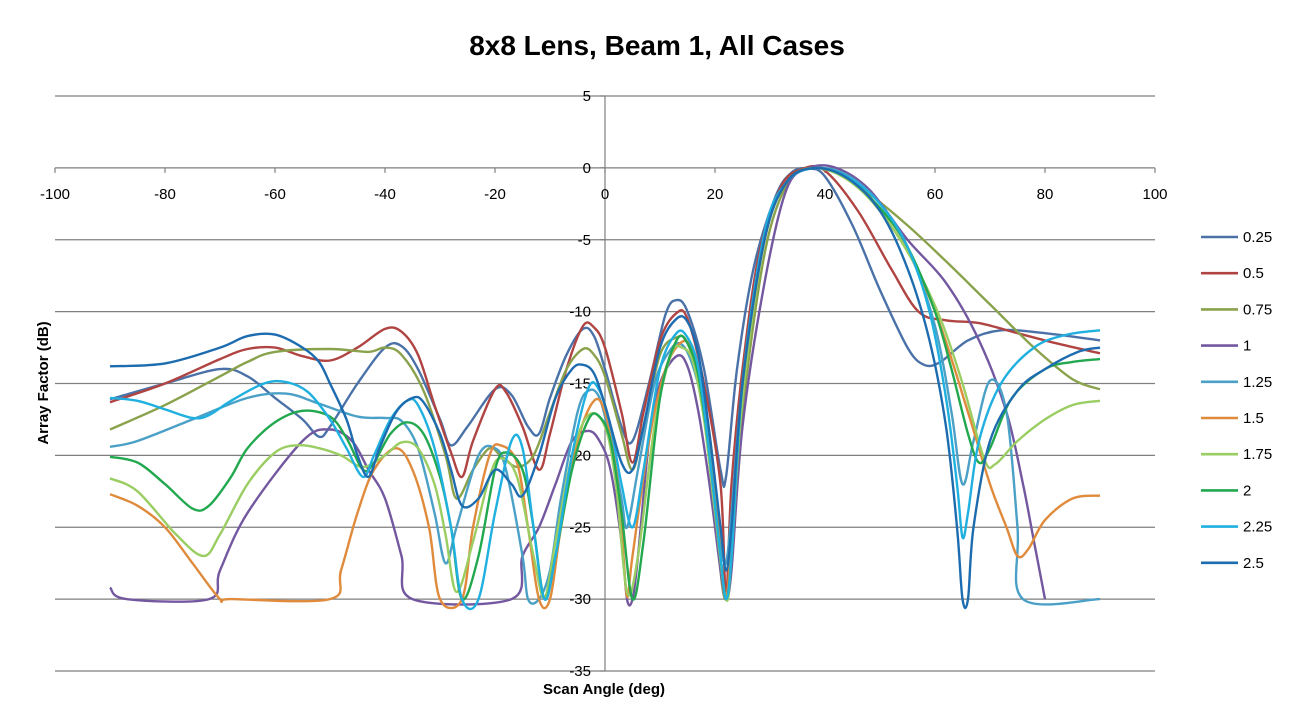 Image resolution: width=1314 pixels, height=726 pixels. What do you see at coordinates (657, 45) in the screenshot?
I see `chart-title: 8x8 Lens, Beam 1, All Cases` at bounding box center [657, 45].